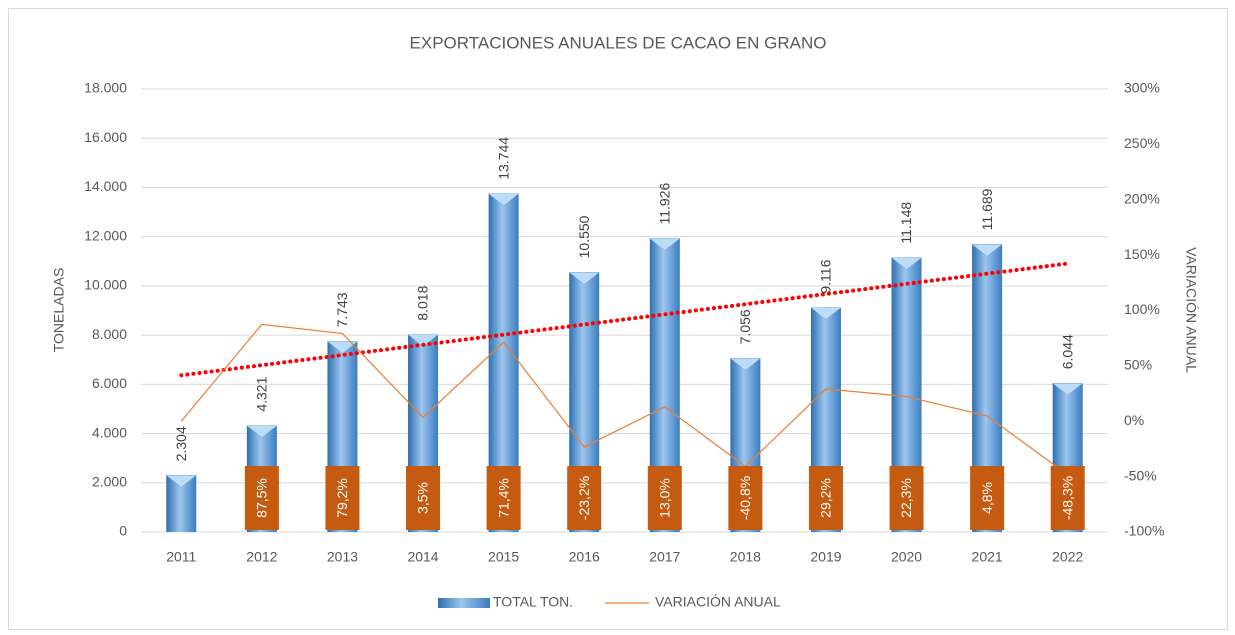  What do you see at coordinates (1191, 310) in the screenshot?
I see `y2-axis-title: VARIACIÓN ANUAL` at bounding box center [1191, 310].